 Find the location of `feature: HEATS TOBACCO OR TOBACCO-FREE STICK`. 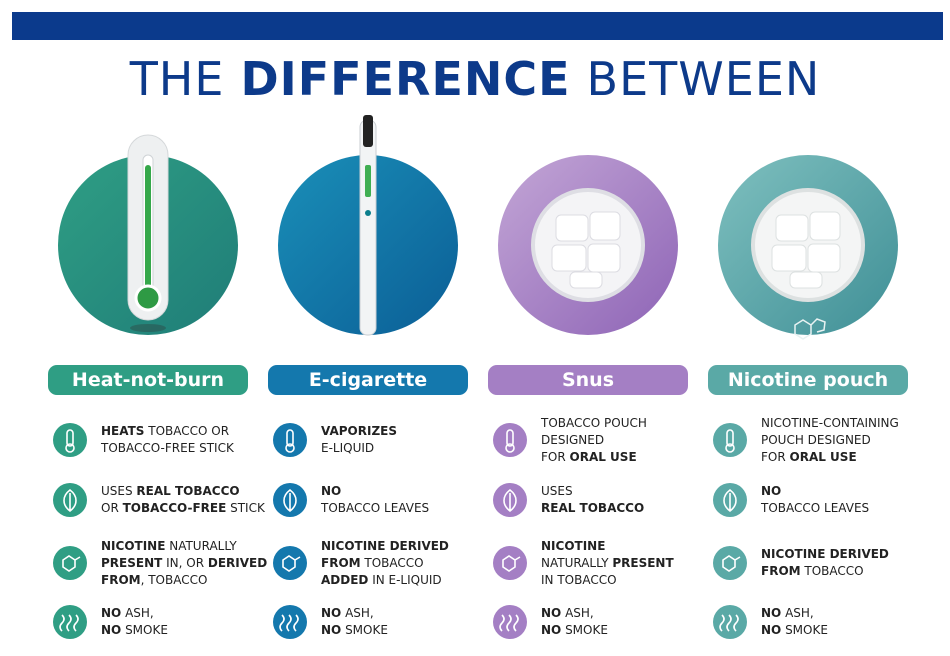

feature: HEATS TOBACCO OR TOBACCO-FREE STICK is located at coordinates (143, 440).